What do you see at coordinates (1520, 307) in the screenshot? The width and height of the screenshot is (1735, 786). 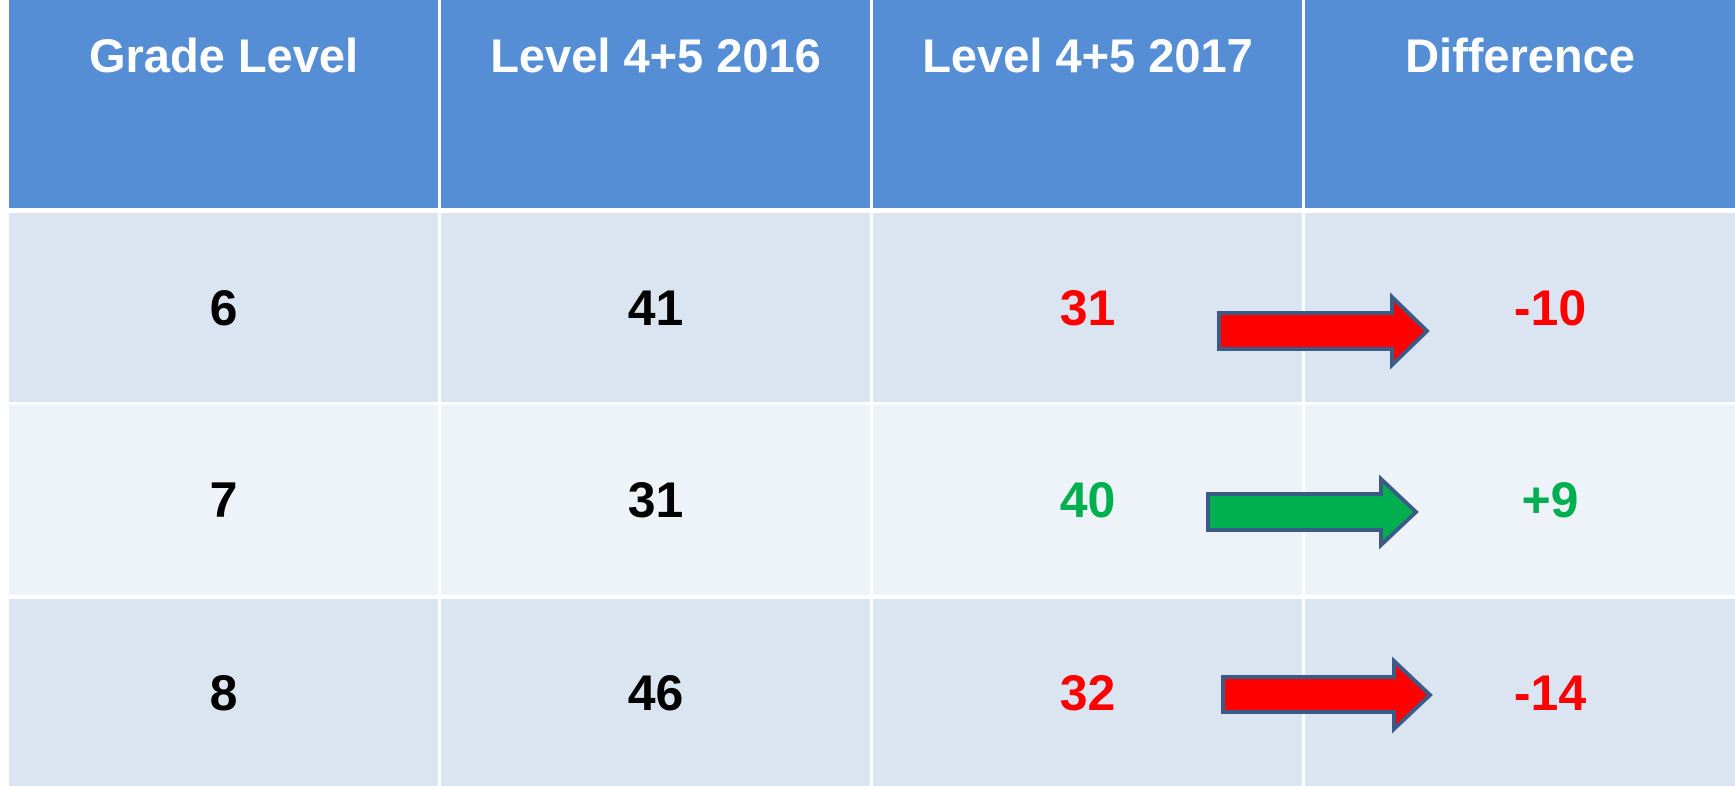 I see `table-cell: -10` at bounding box center [1520, 307].